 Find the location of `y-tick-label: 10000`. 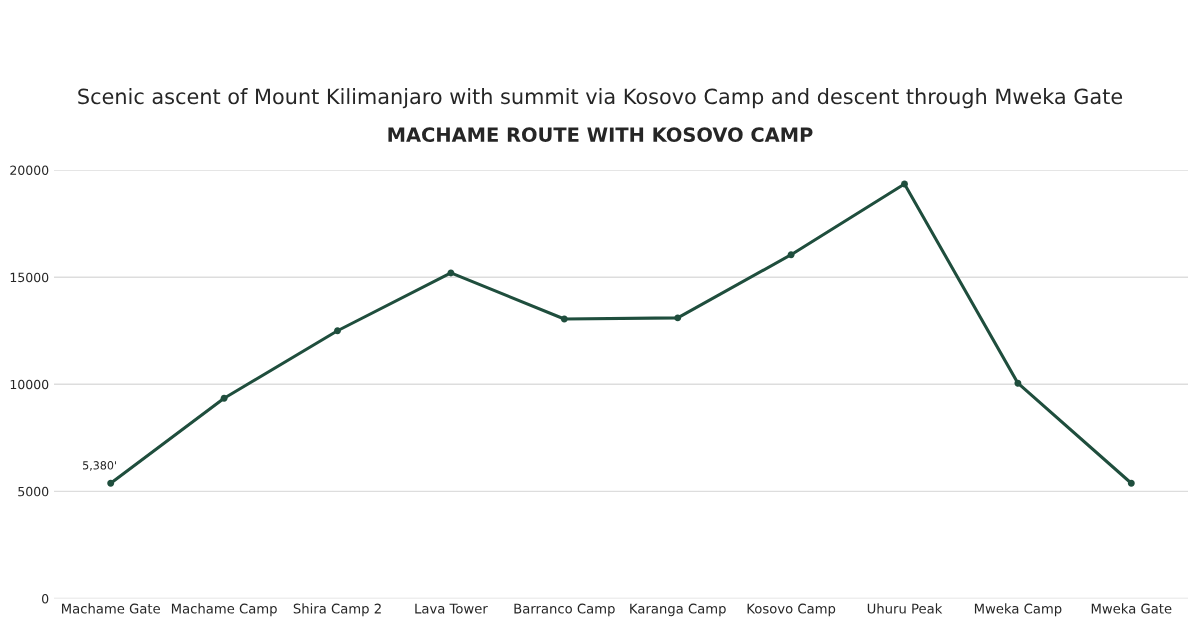

y-tick-label: 10000 is located at coordinates (29, 384).